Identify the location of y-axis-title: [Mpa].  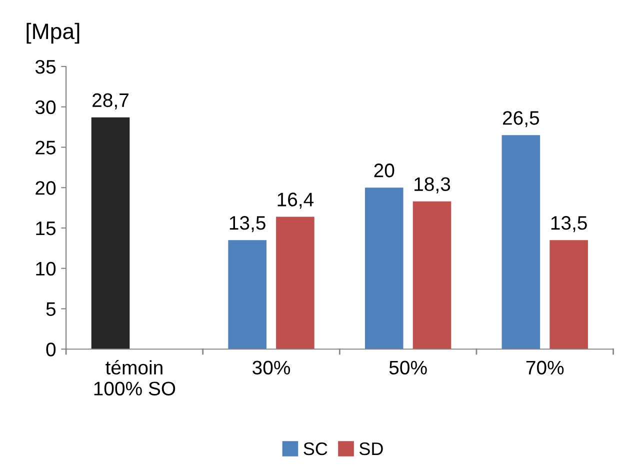
(53, 33).